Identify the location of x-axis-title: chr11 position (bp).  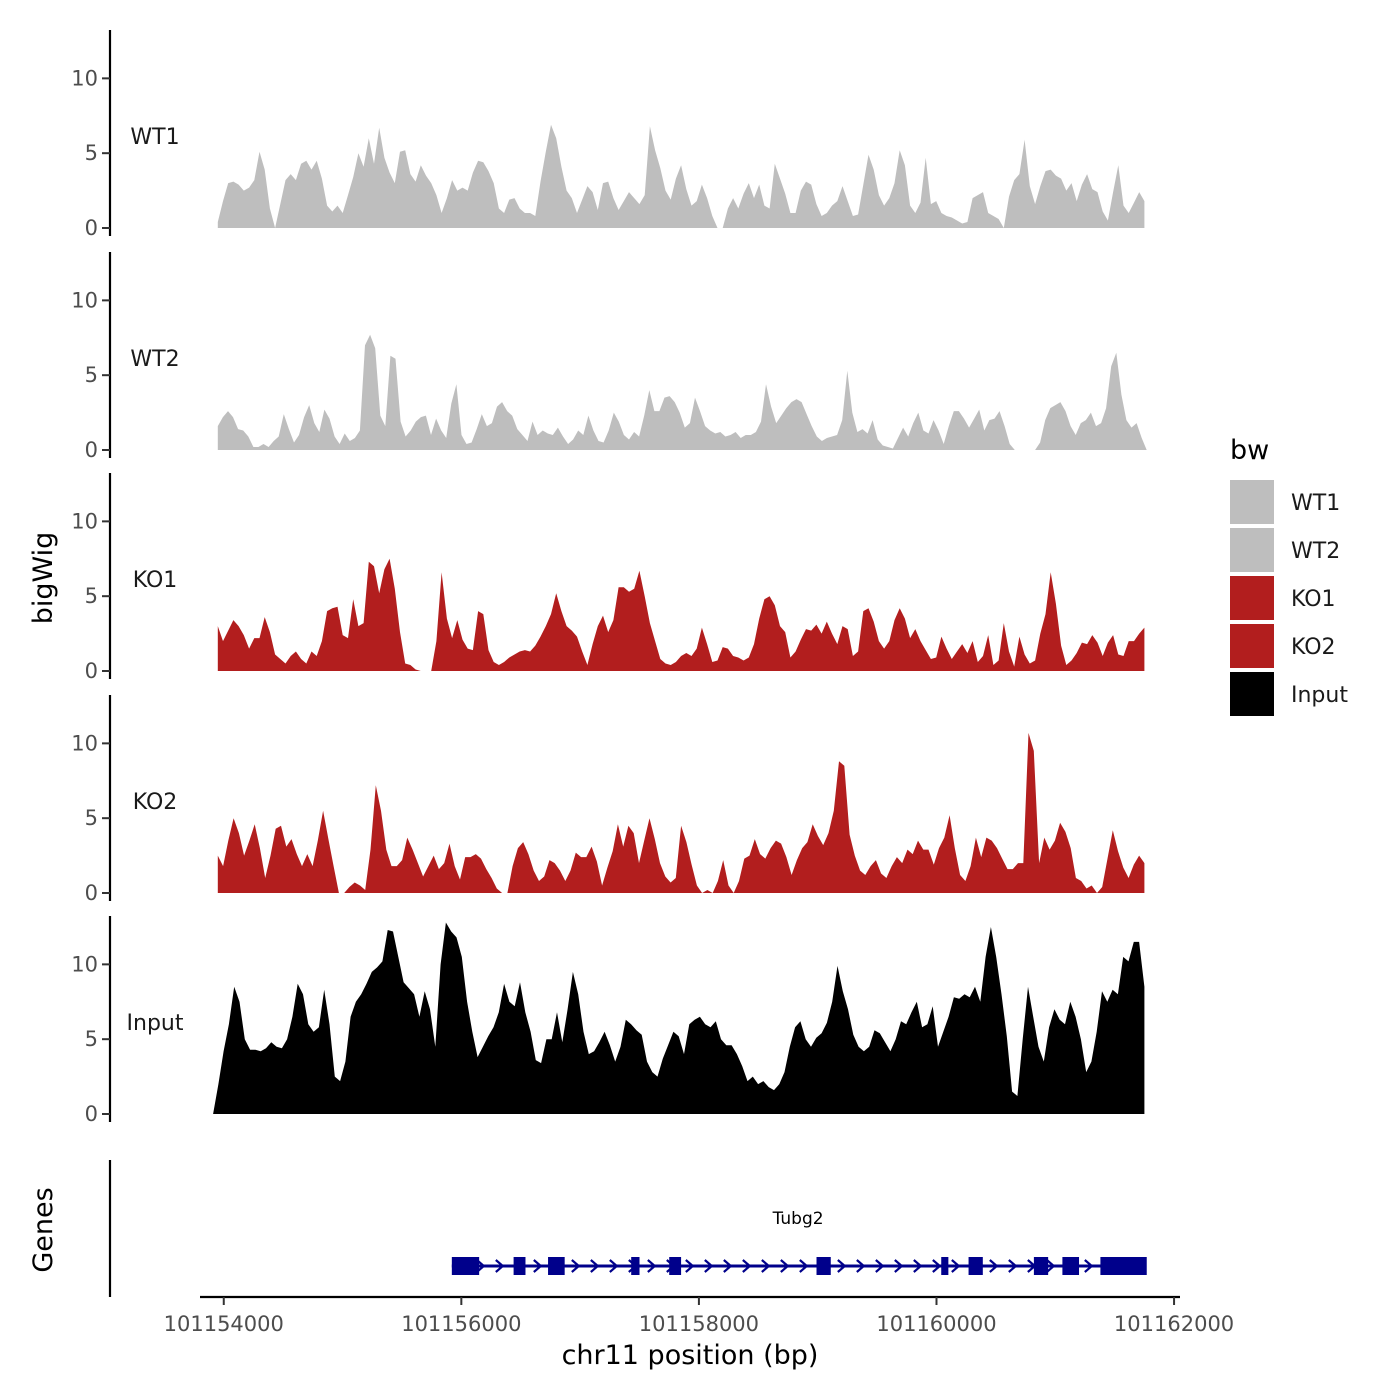
(690, 1355).